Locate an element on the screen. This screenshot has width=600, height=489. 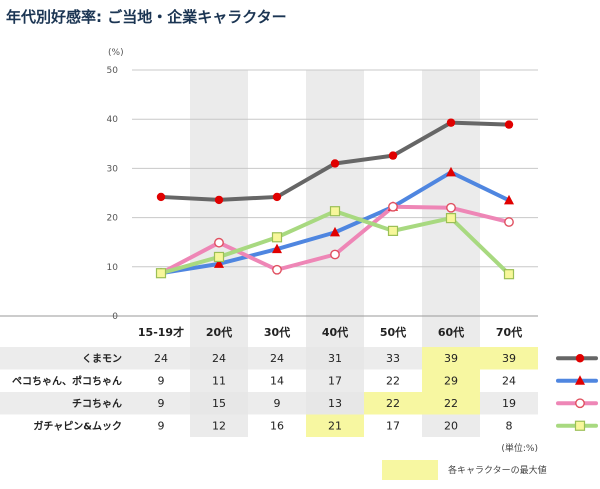
table-cell-value: 13 is located at coordinates (335, 403).